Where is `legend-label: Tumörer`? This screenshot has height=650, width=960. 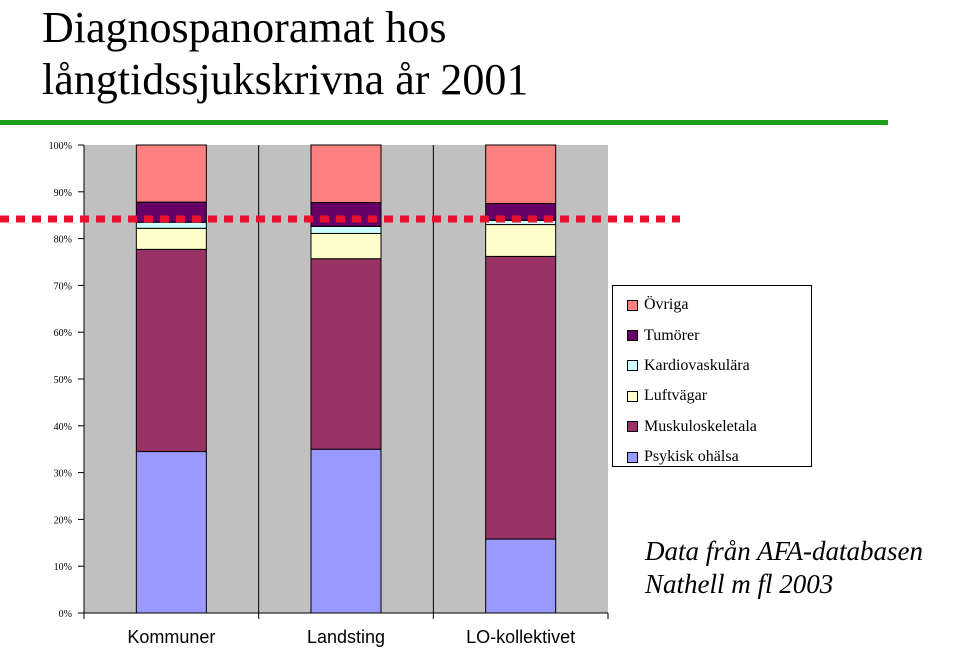
legend-label: Tumörer is located at coordinates (672, 335).